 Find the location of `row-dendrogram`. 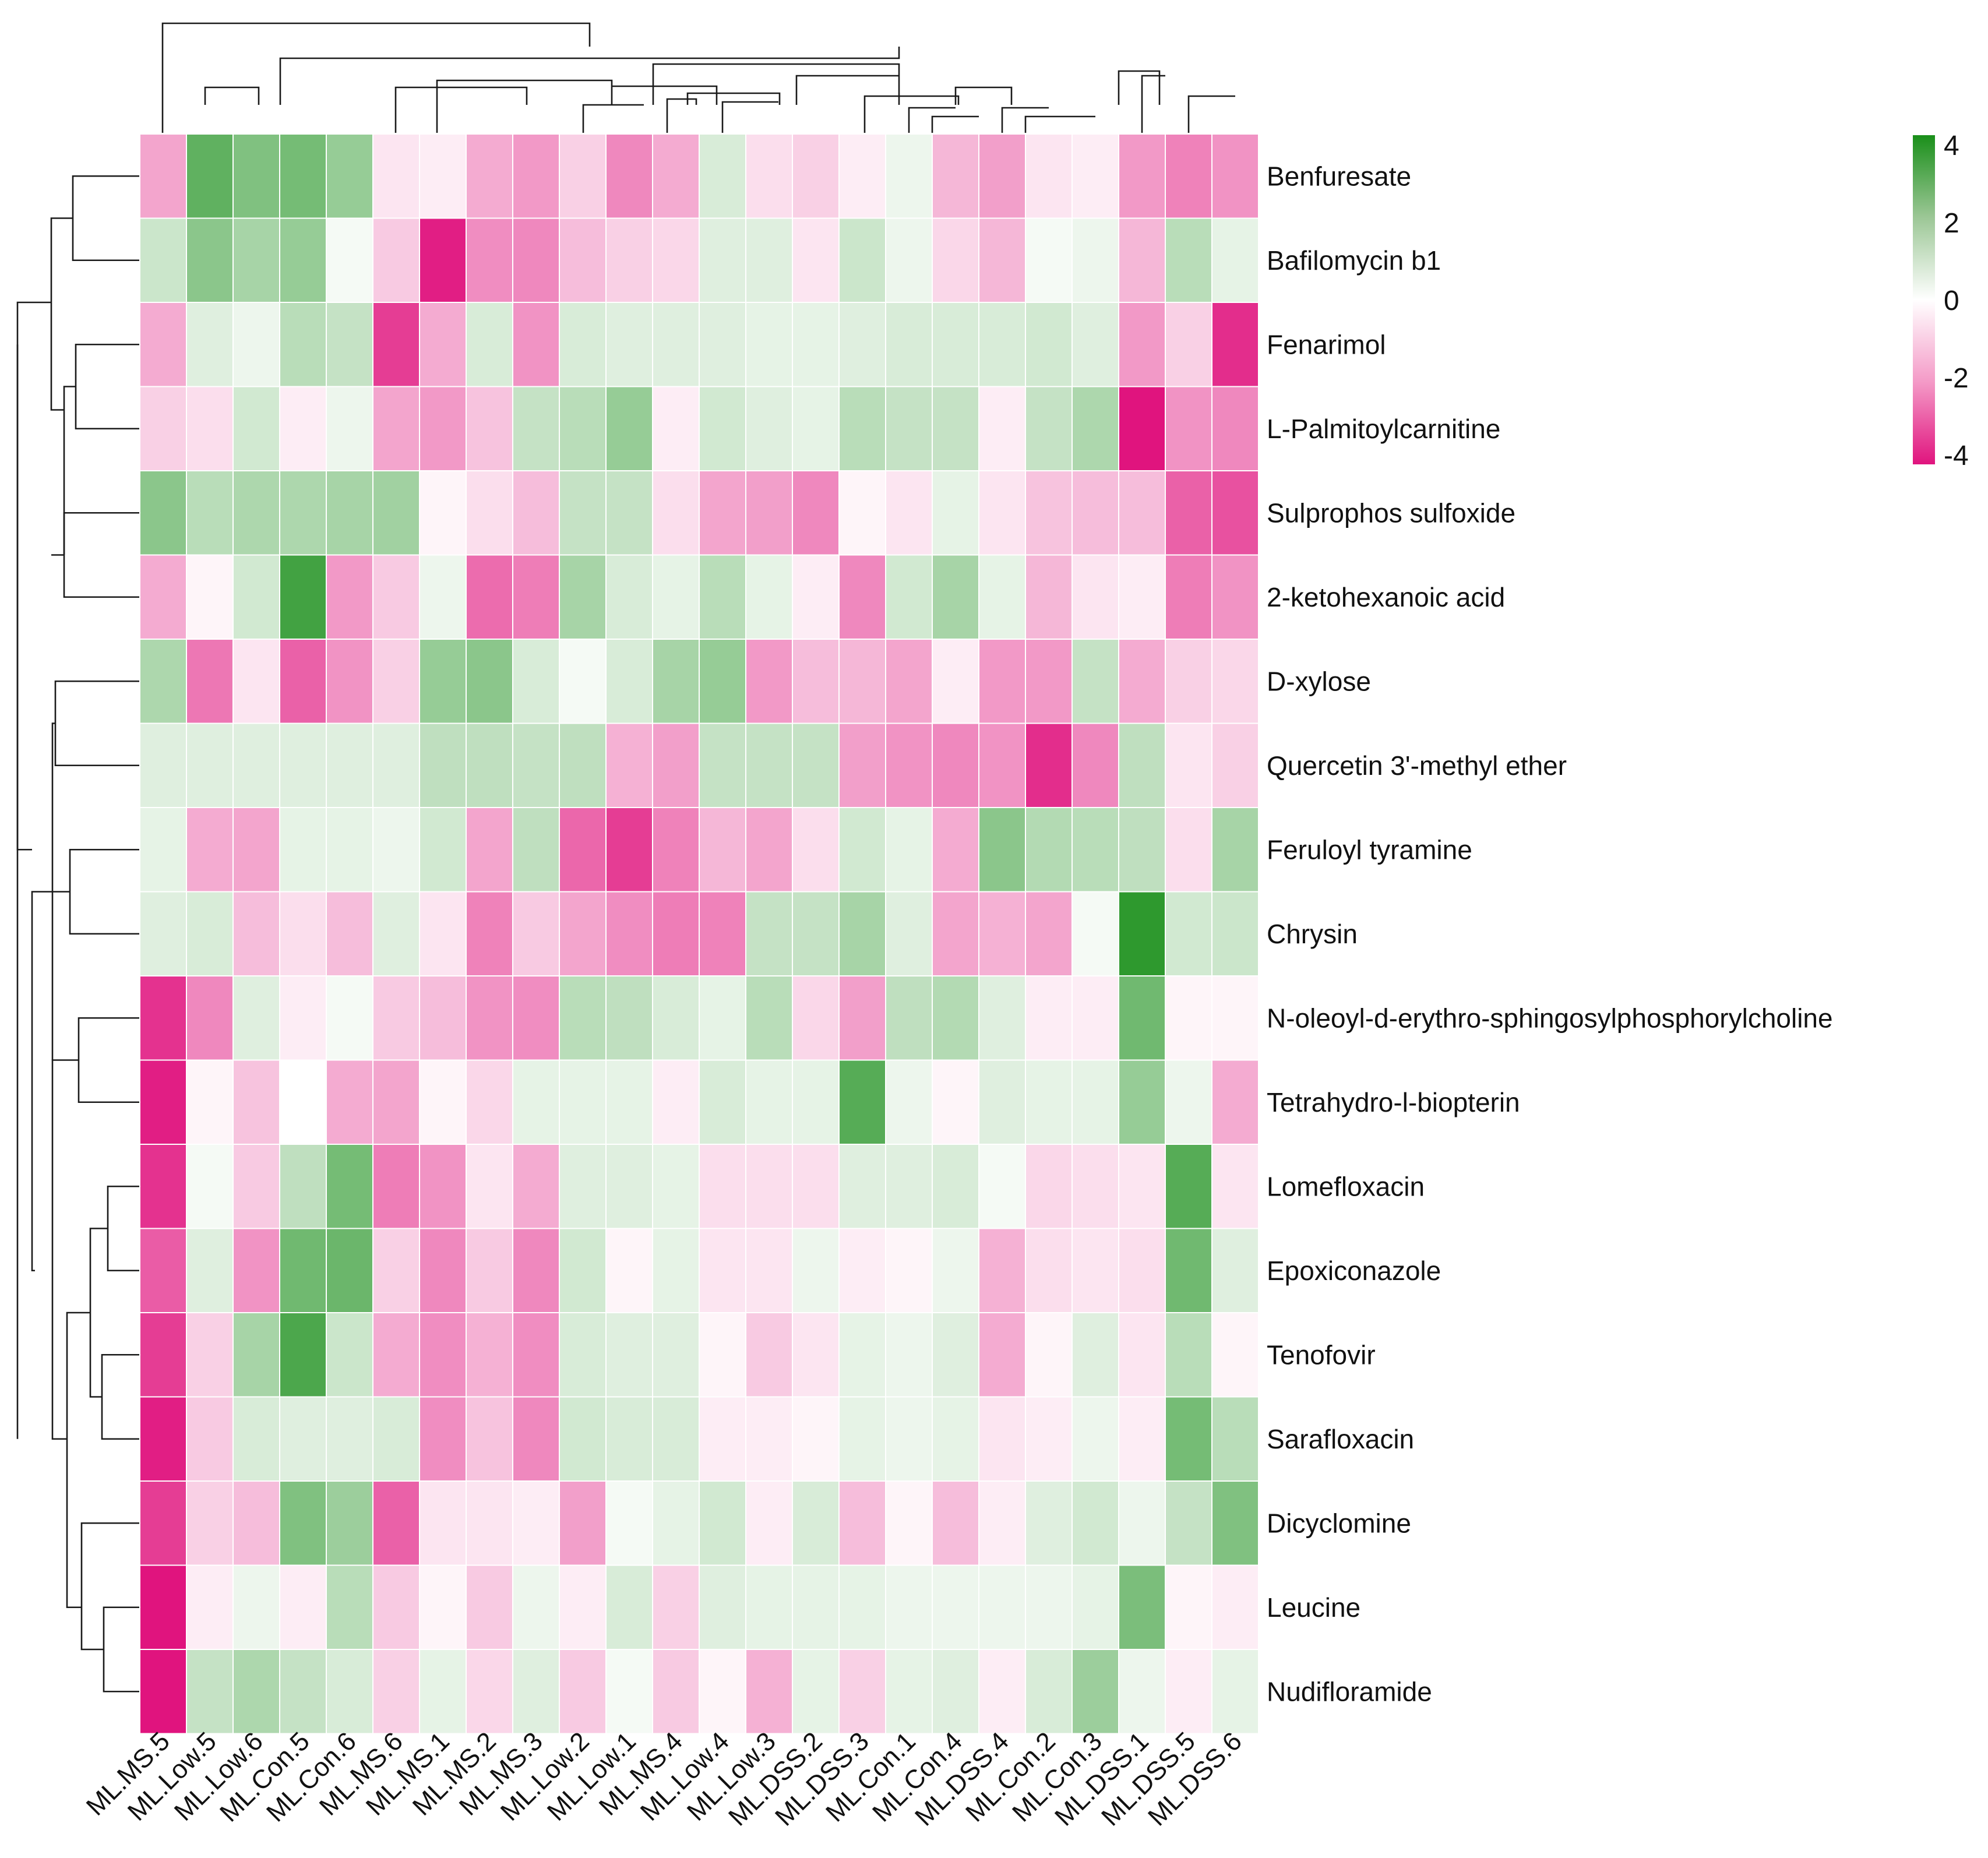

row-dendrogram is located at coordinates (78, 934).